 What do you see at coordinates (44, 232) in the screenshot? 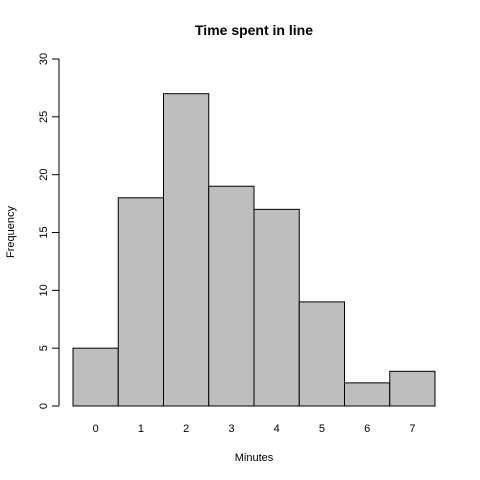
I see `y-tick-label: 15` at bounding box center [44, 232].